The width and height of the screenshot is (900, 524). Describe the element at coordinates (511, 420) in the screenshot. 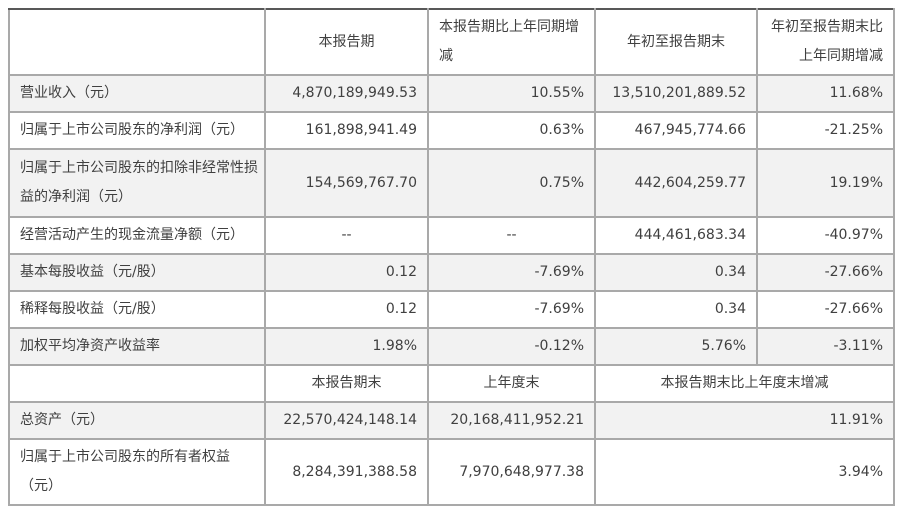

I see `cell-prior-year-end: 20,168,411,952.21` at that location.